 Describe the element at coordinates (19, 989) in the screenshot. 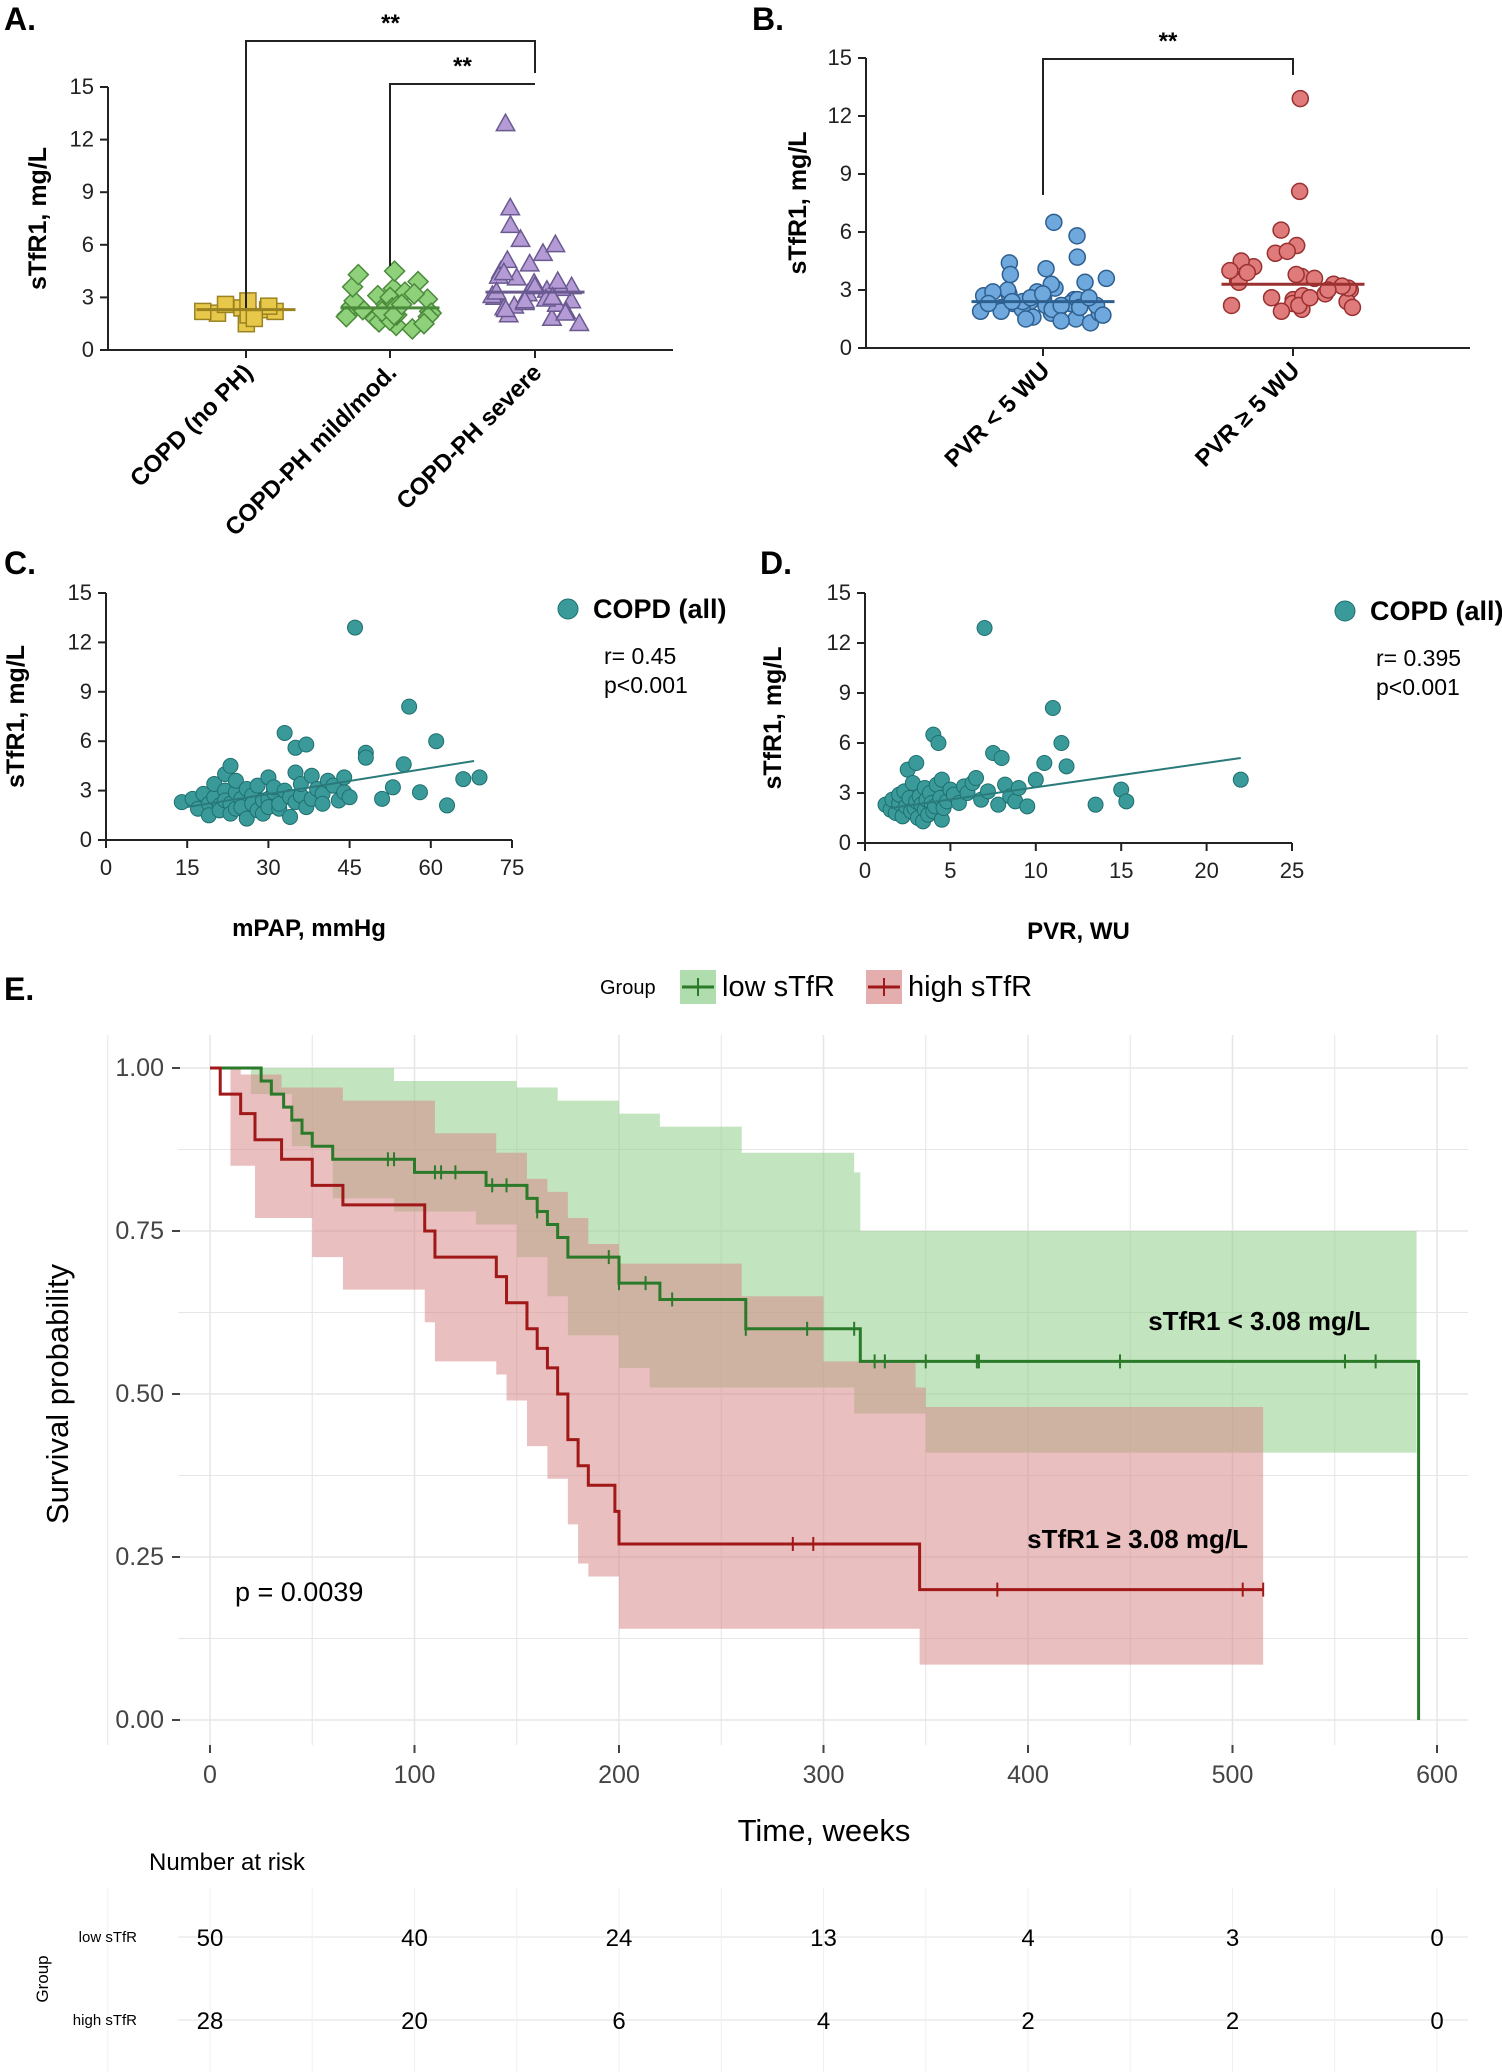

I see `panel-label: E.` at that location.